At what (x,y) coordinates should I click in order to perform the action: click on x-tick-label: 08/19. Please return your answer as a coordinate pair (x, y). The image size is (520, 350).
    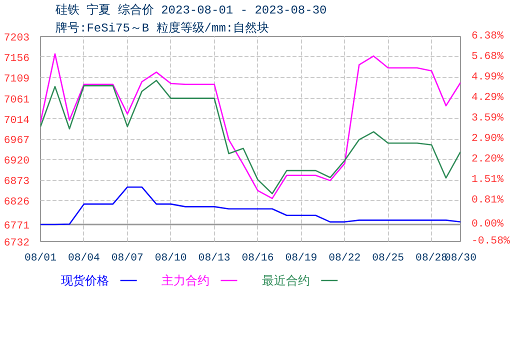
    Looking at the image, I should click on (301, 258).